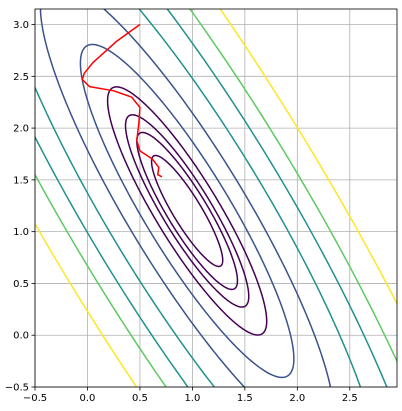 The width and height of the screenshot is (402, 411). I want to click on y-tick-label: 0.5, so click(21, 284).